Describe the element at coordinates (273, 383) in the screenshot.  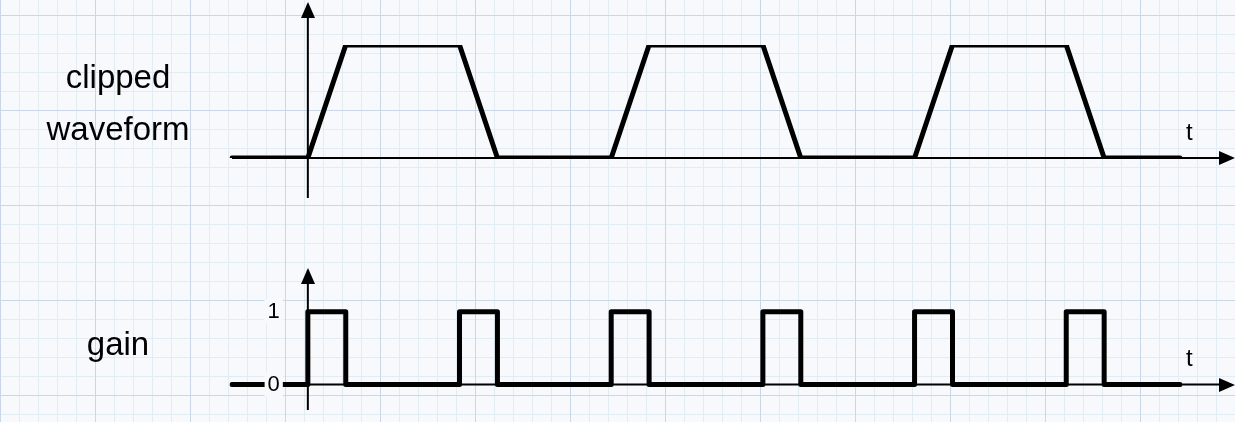
I see `y-tick-label: 0` at that location.